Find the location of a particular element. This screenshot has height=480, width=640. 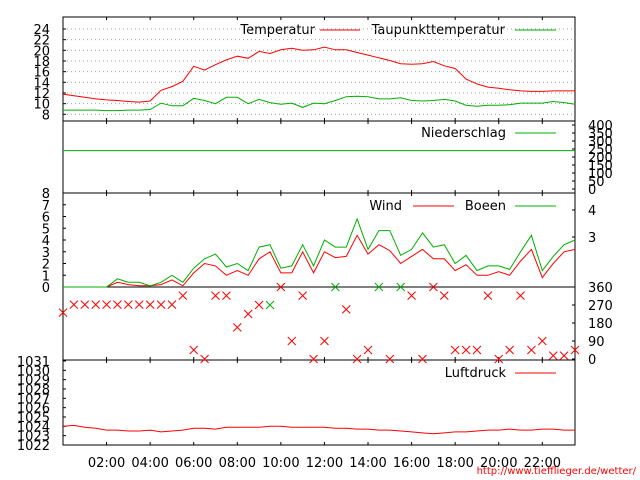

wind-y-tick-label: 6 is located at coordinates (46, 218).